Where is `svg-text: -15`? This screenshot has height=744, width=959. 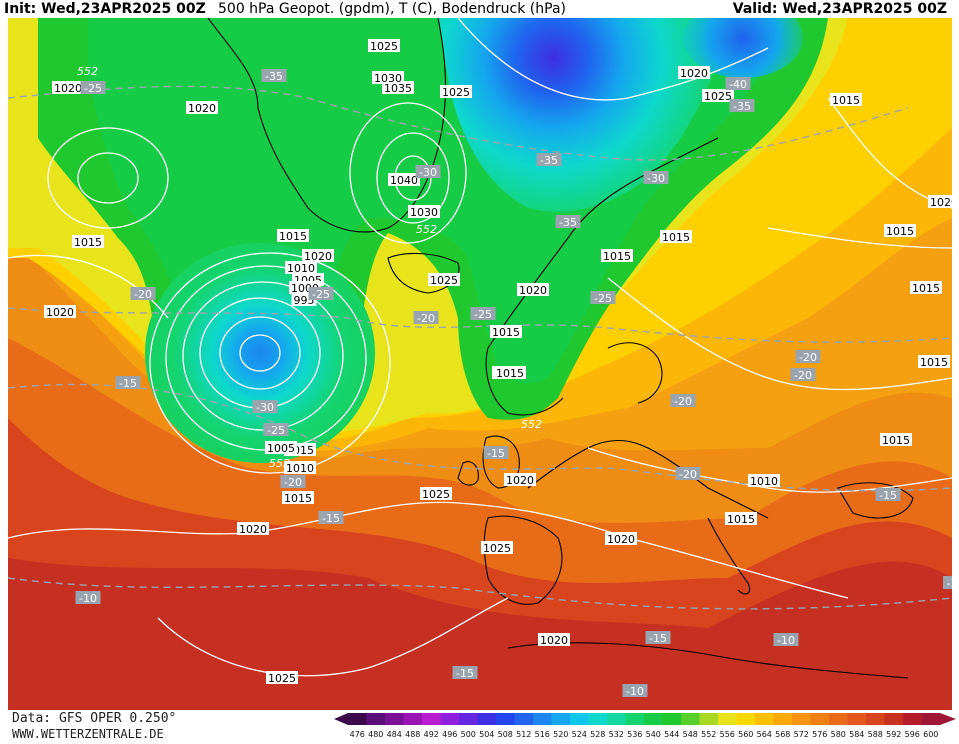
svg-text: -15 is located at coordinates (888, 495).